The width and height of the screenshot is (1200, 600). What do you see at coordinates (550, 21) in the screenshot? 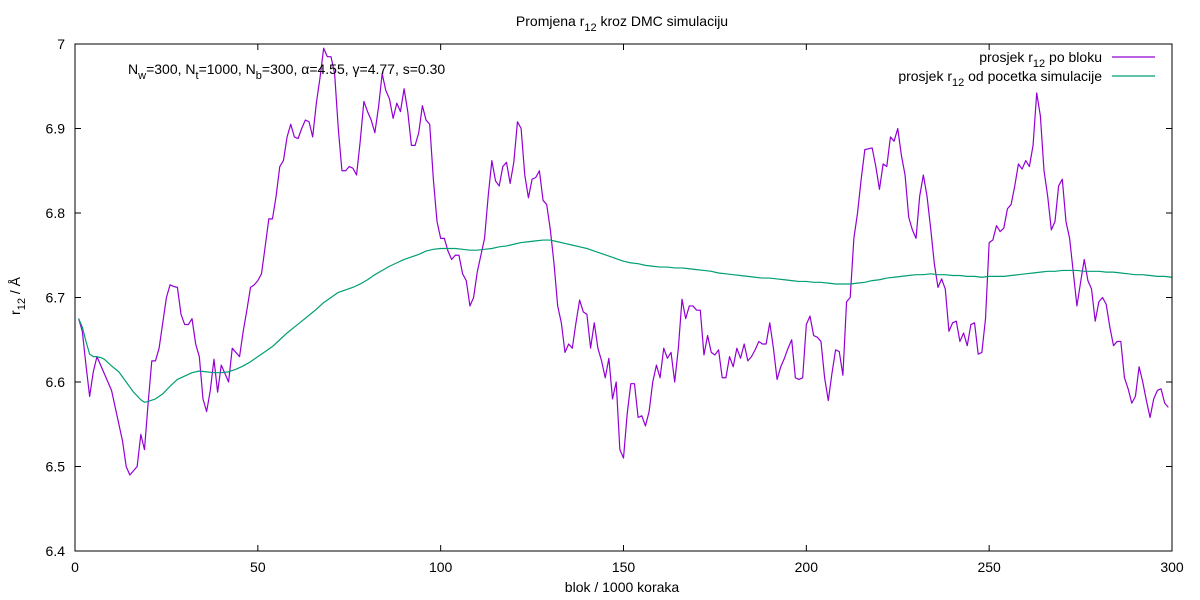
I see `chart-title-main: Promjena r` at bounding box center [550, 21].